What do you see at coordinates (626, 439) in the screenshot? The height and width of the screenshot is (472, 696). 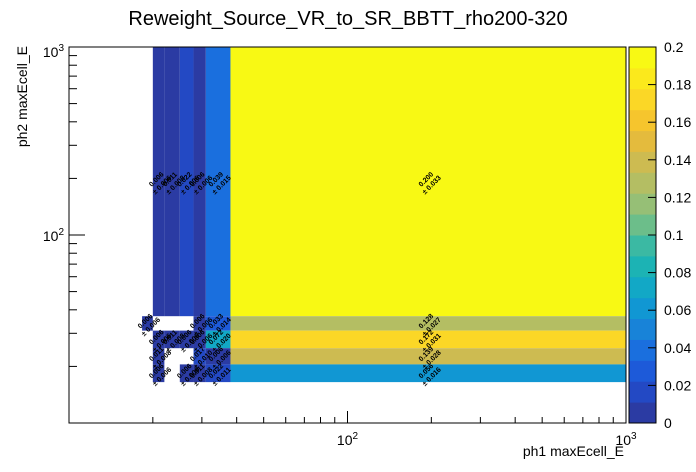 I see `x-tick-label: 103` at bounding box center [626, 439].